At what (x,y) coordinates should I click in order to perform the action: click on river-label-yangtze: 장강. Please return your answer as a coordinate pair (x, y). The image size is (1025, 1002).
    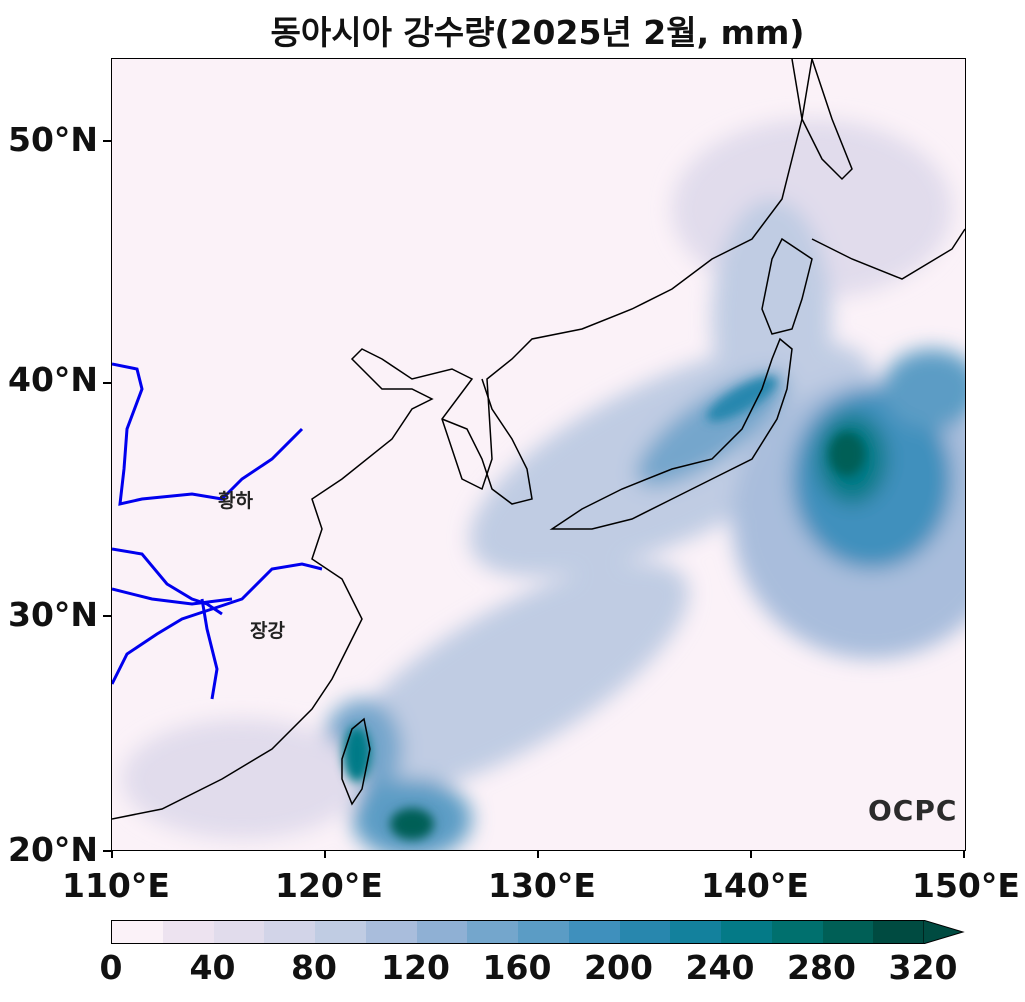
    Looking at the image, I should click on (267, 631).